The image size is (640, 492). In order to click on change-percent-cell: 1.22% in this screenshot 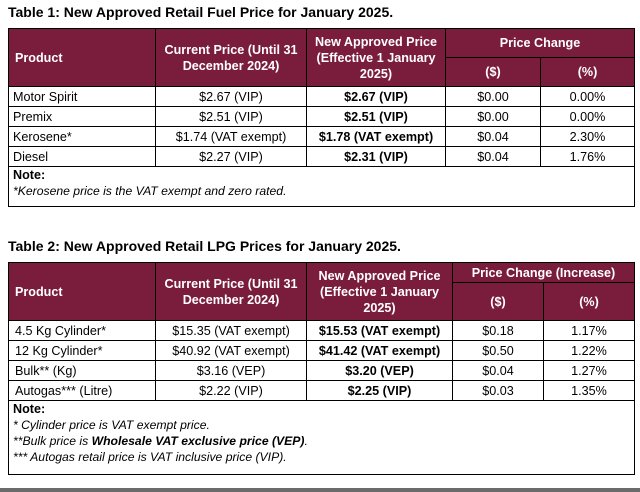, I will do `click(589, 350)`.